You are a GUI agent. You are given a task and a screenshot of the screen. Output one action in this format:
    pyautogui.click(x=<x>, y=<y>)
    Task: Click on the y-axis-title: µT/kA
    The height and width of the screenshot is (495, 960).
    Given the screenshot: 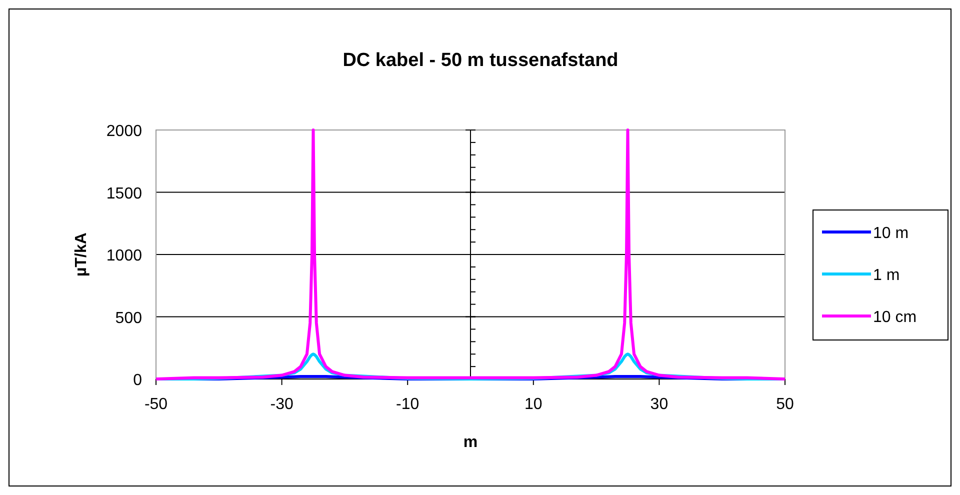 What is the action you would take?
    pyautogui.click(x=81, y=254)
    